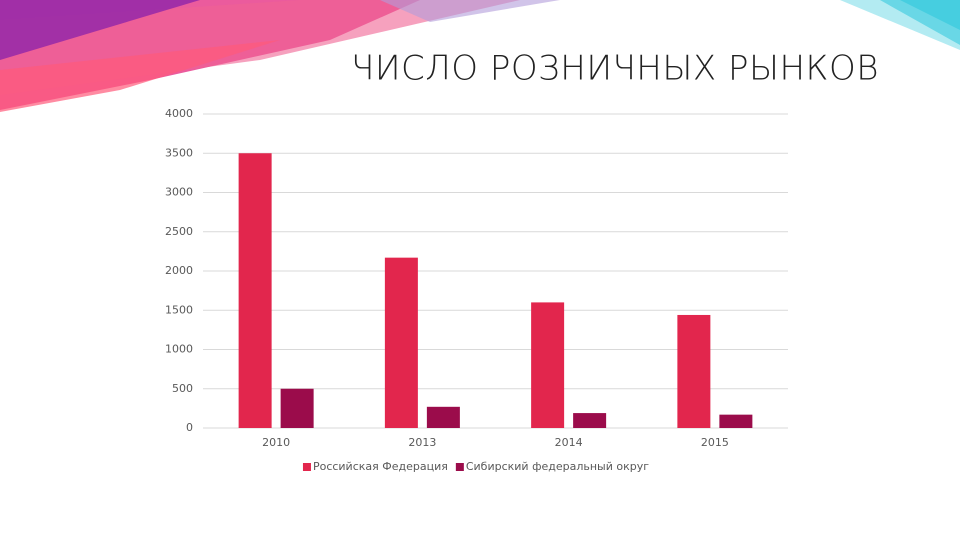 Image resolution: width=960 pixels, height=540 pixels. What do you see at coordinates (276, 442) in the screenshot?
I see `x-tick-label: 2010` at bounding box center [276, 442].